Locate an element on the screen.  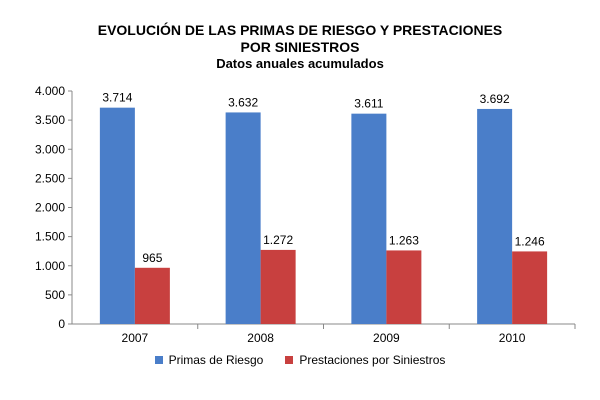
legend-item-prestaciones: Prestaciones por Siniestros is located at coordinates (365, 360).